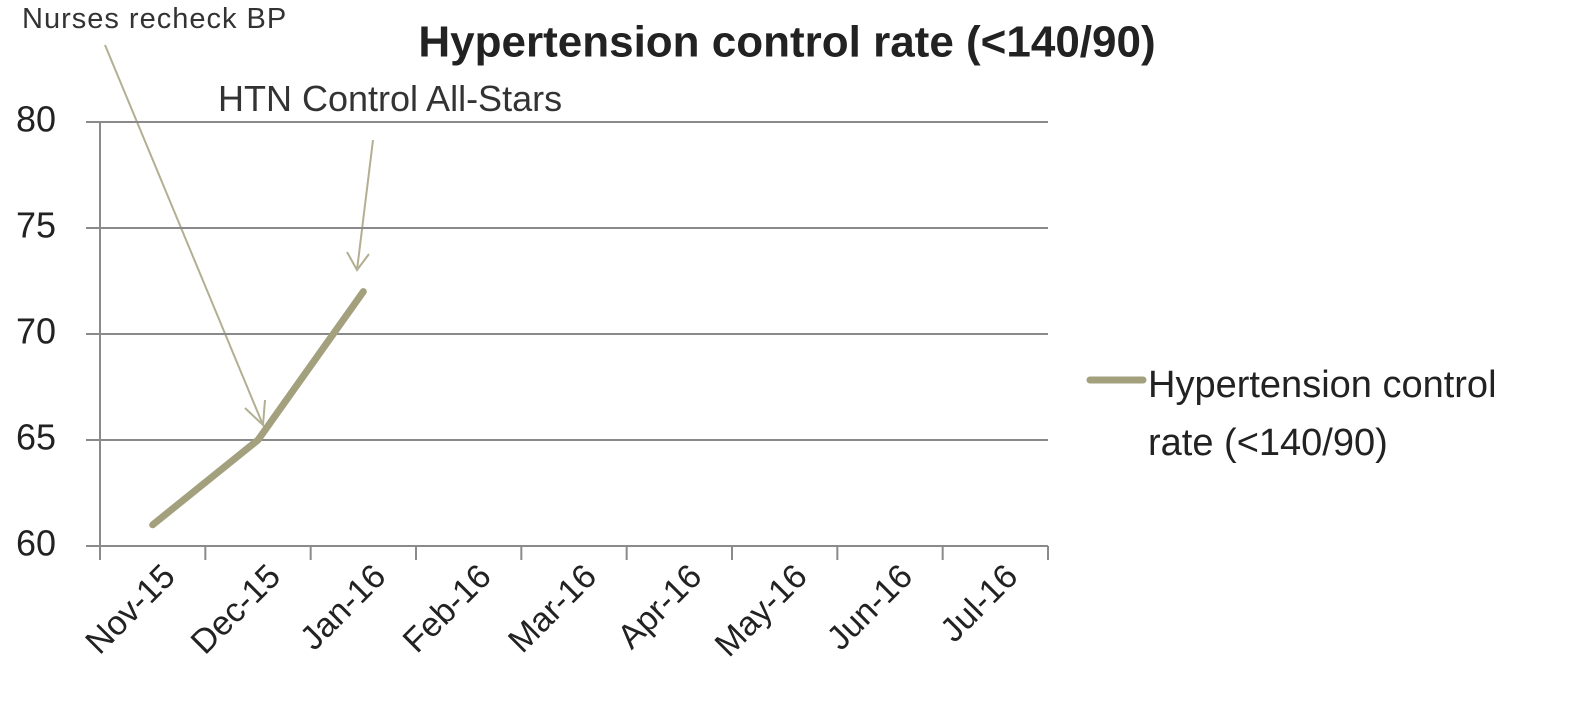  Describe the element at coordinates (979, 603) in the screenshot. I see `x-tick-label: Jul-16` at that location.